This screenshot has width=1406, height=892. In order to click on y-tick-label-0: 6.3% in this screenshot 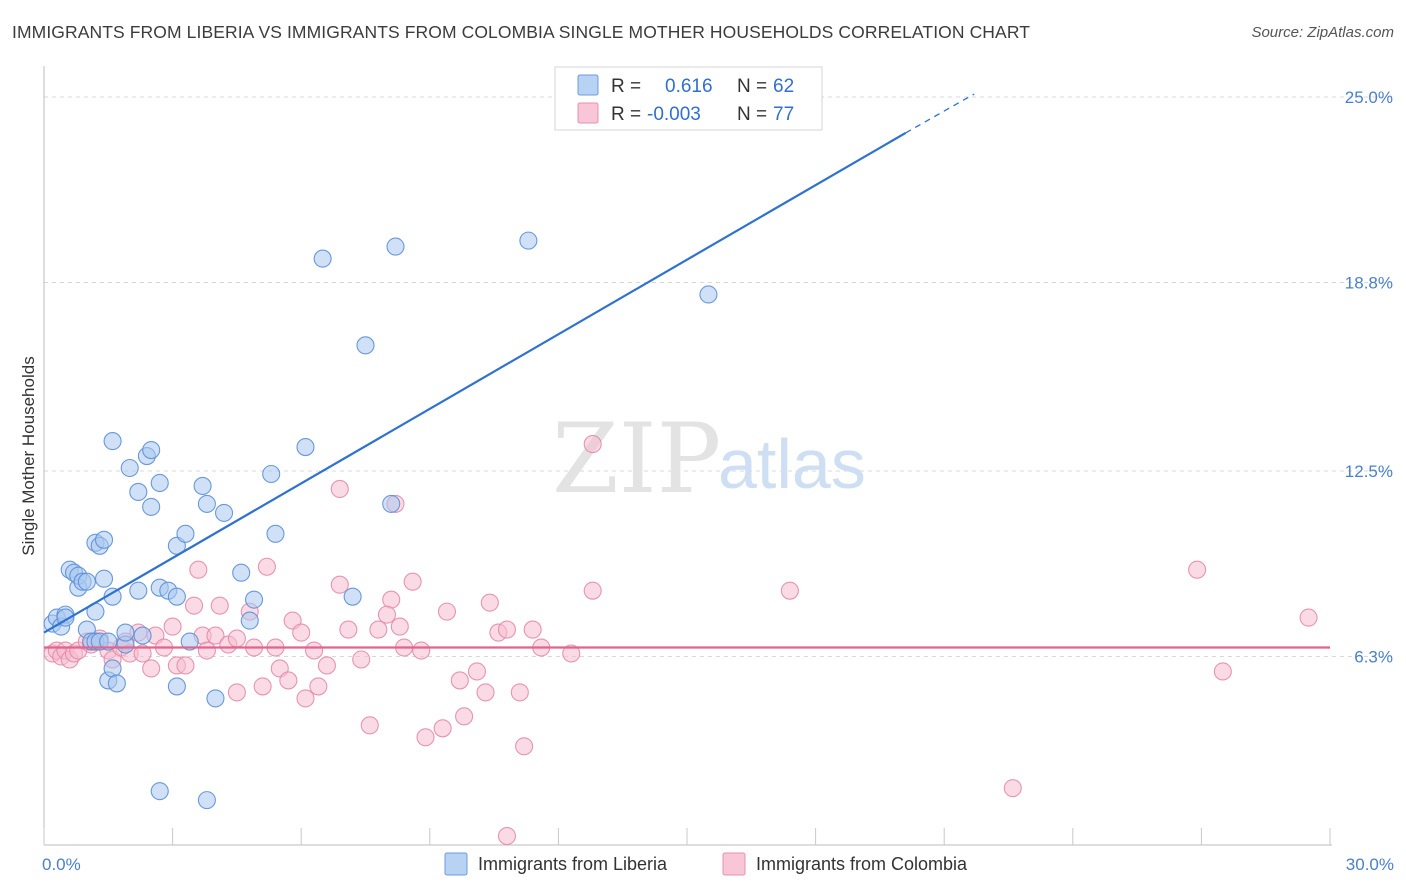, I will do `click(1373, 657)`.